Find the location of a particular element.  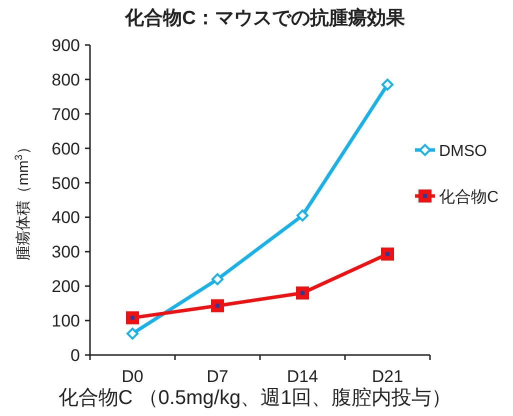

y-tick-label: 500 is located at coordinates (66, 183).